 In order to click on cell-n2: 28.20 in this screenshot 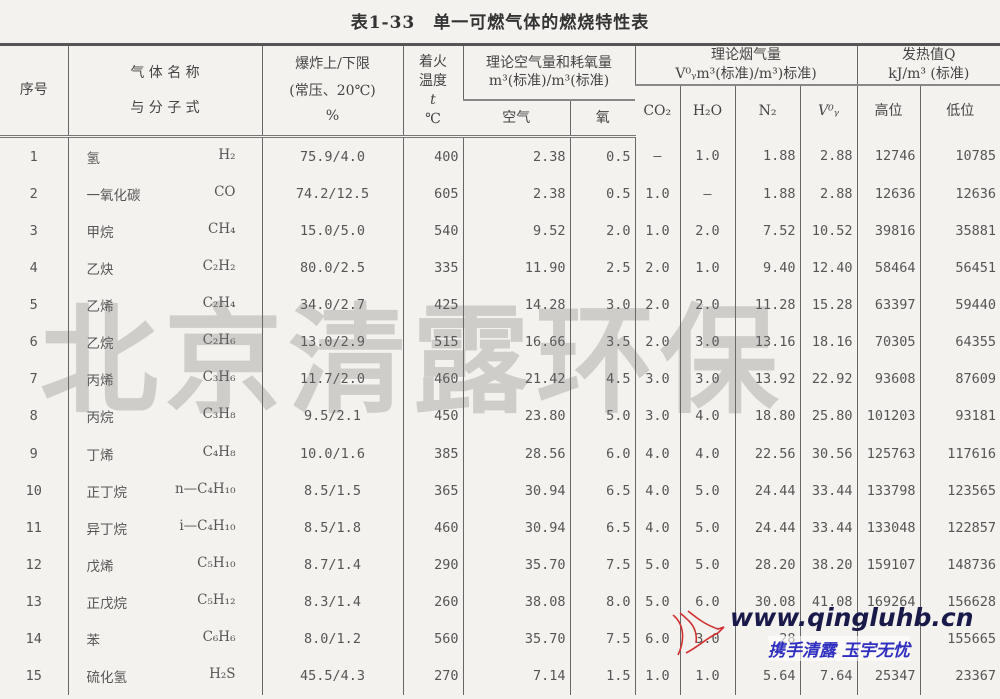, I will do `click(767, 565)`.